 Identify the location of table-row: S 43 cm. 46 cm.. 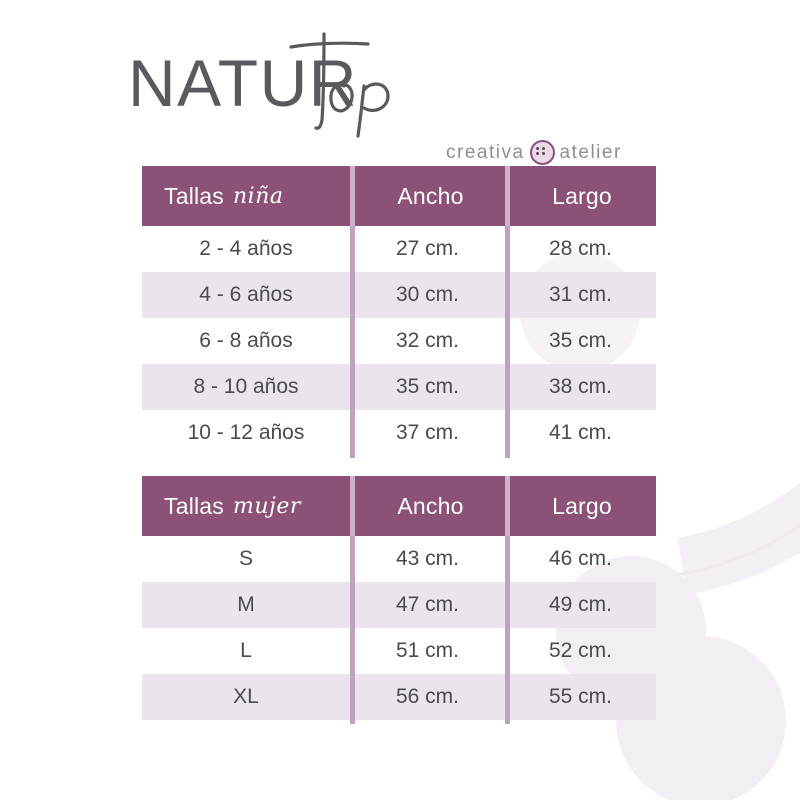
(399, 559).